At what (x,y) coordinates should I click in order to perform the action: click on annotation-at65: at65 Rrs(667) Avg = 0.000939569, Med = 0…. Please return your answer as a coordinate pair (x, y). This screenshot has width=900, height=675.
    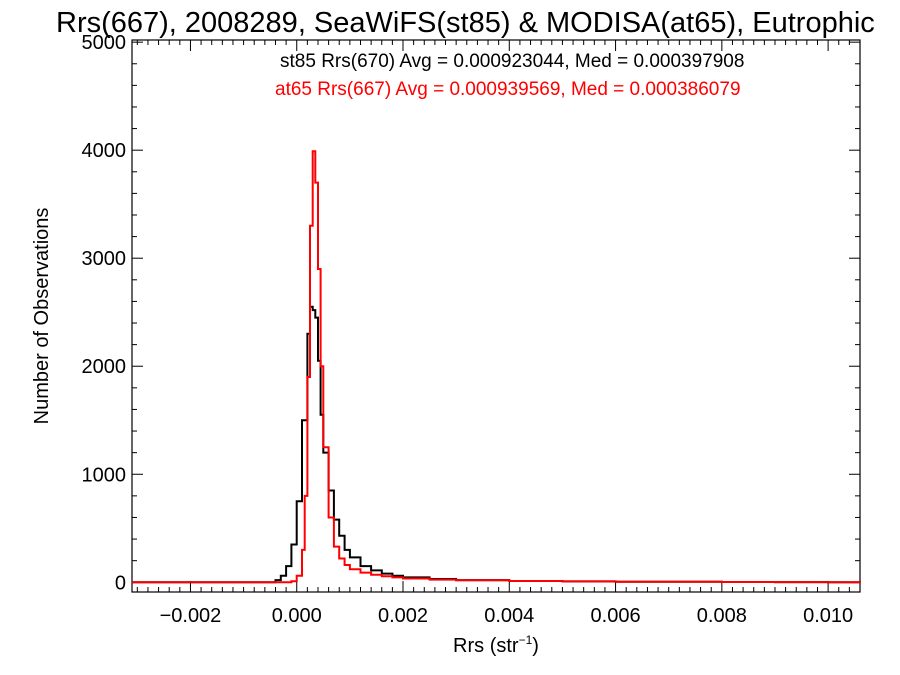
    Looking at the image, I should click on (508, 89).